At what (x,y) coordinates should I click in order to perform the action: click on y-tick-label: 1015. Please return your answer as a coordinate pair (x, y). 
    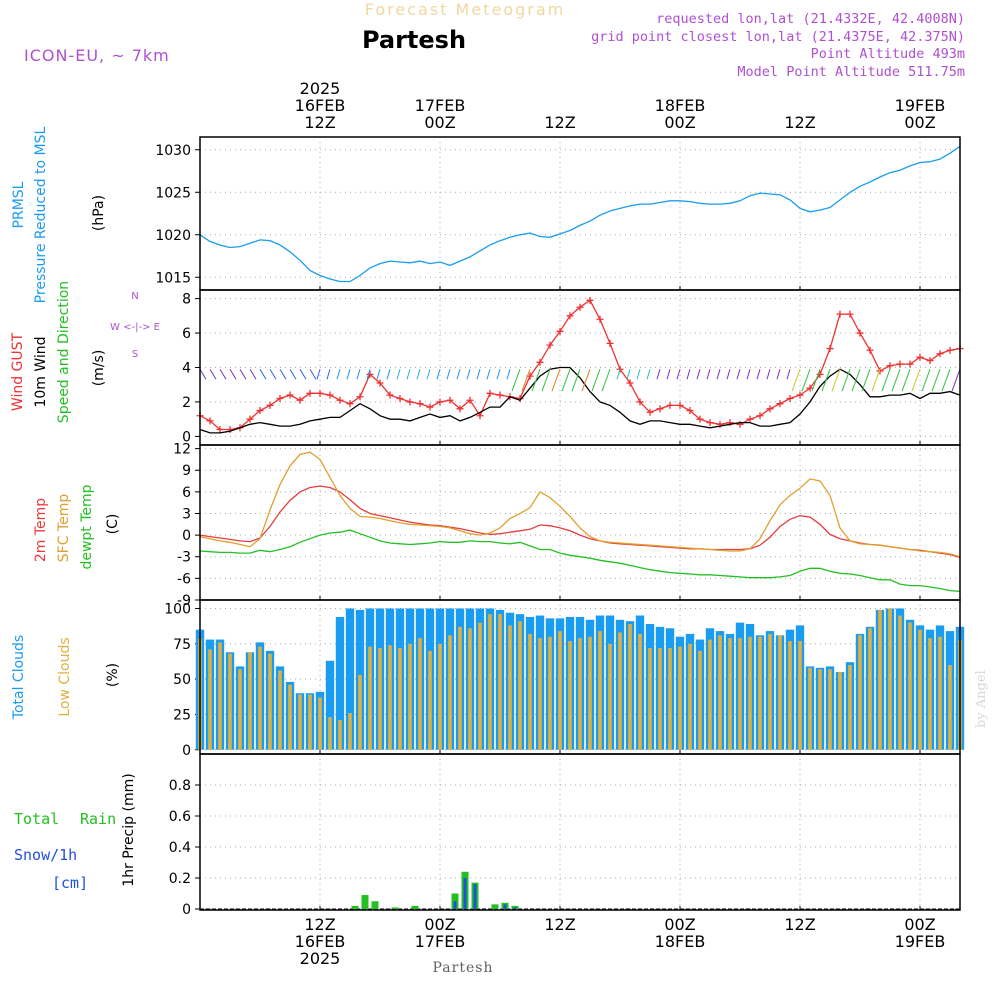
    Looking at the image, I should click on (173, 278).